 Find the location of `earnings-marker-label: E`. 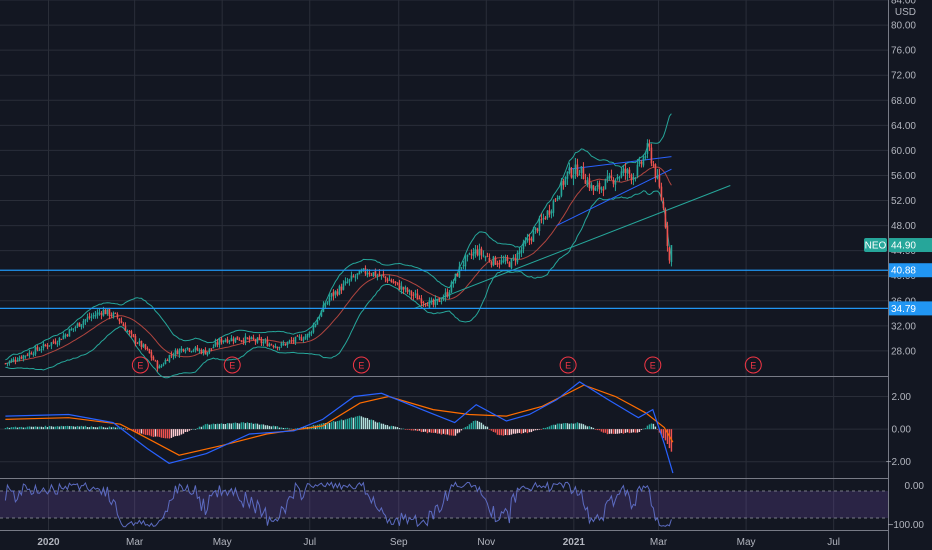

earnings-marker-label: E is located at coordinates (361, 366).